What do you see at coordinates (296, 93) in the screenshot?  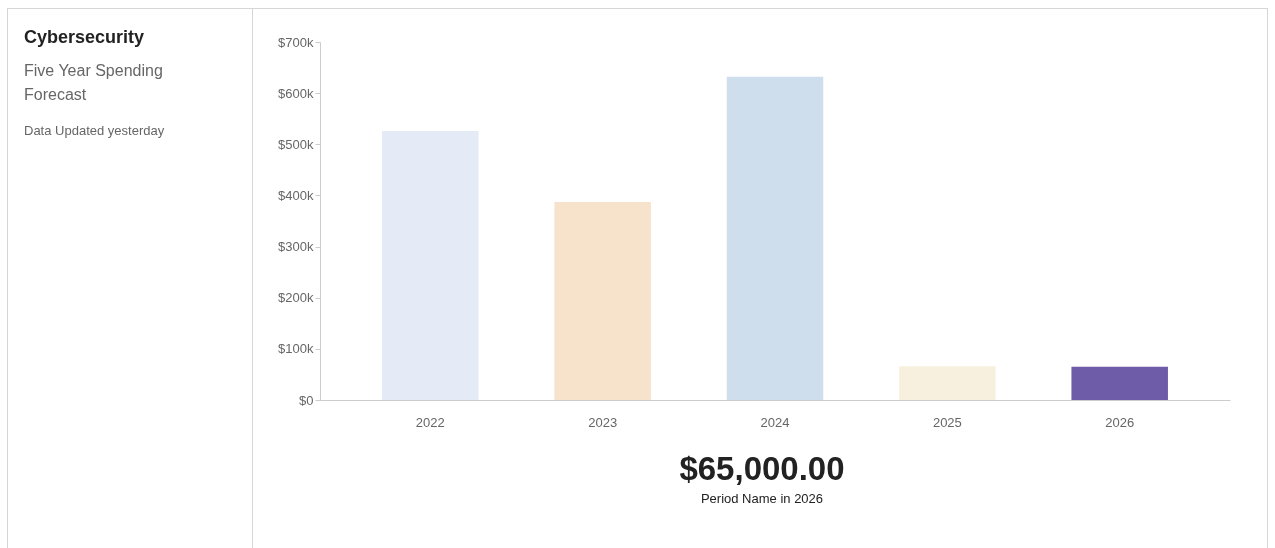 I see `y-tick-label: $600k` at bounding box center [296, 93].